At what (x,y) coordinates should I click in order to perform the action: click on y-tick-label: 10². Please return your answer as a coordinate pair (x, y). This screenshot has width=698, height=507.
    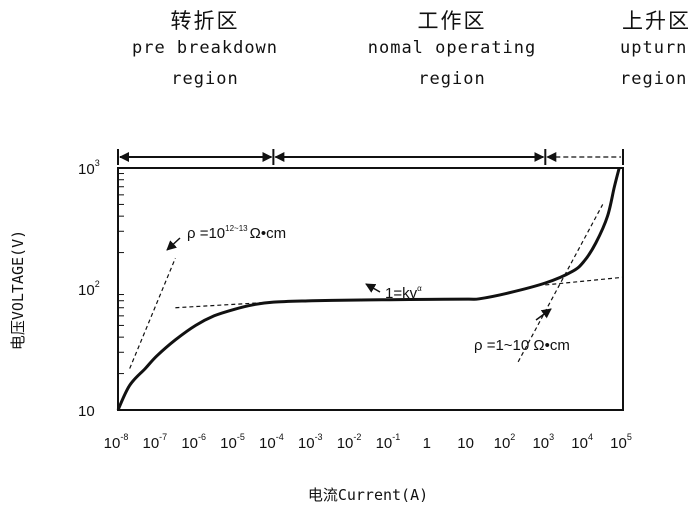
    Looking at the image, I should click on (89, 289).